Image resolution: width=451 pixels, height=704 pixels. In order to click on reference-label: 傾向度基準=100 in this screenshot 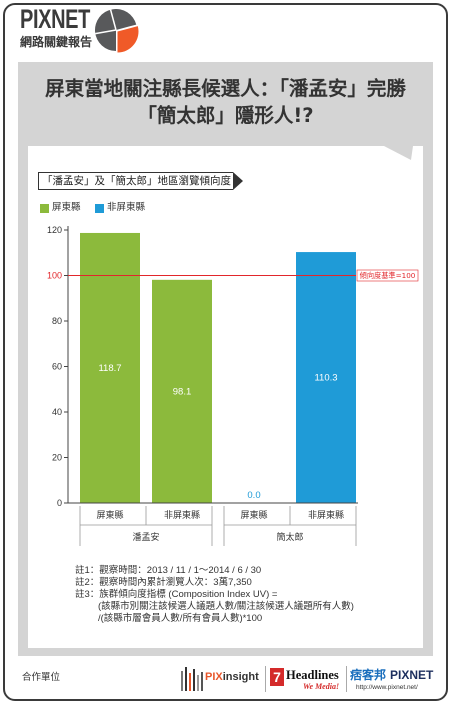, I will do `click(388, 275)`.